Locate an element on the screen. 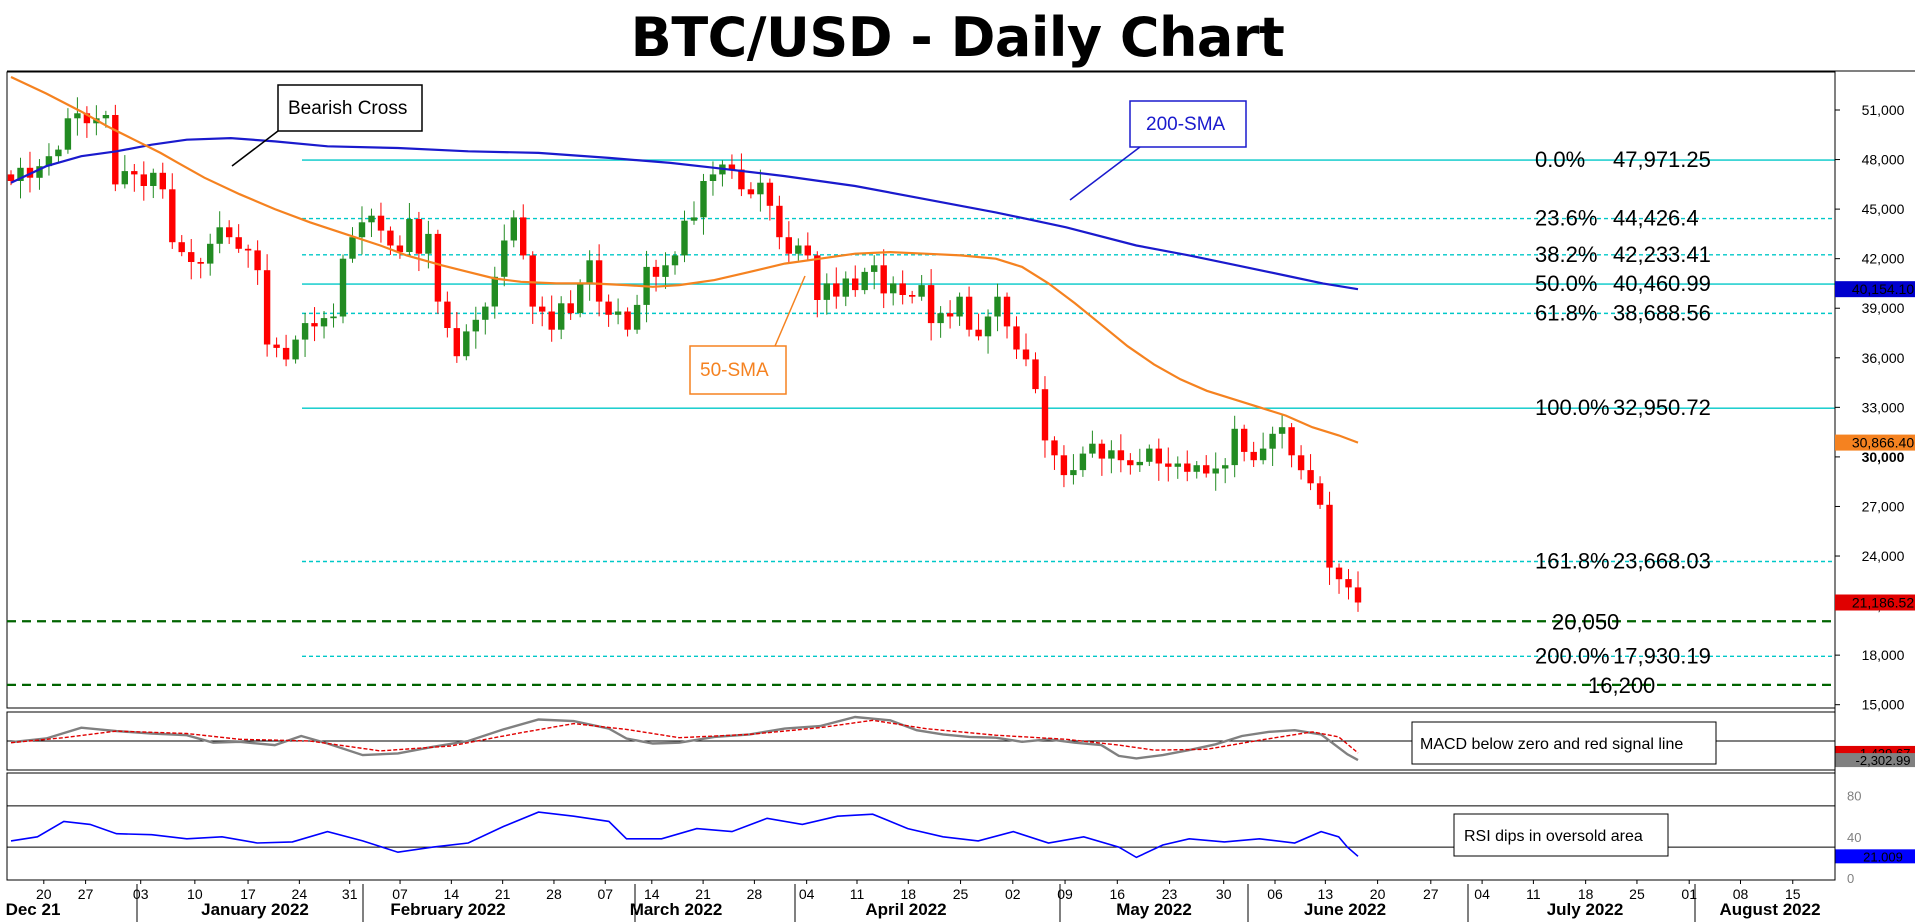  month-label: May 2022 is located at coordinates (1154, 909).